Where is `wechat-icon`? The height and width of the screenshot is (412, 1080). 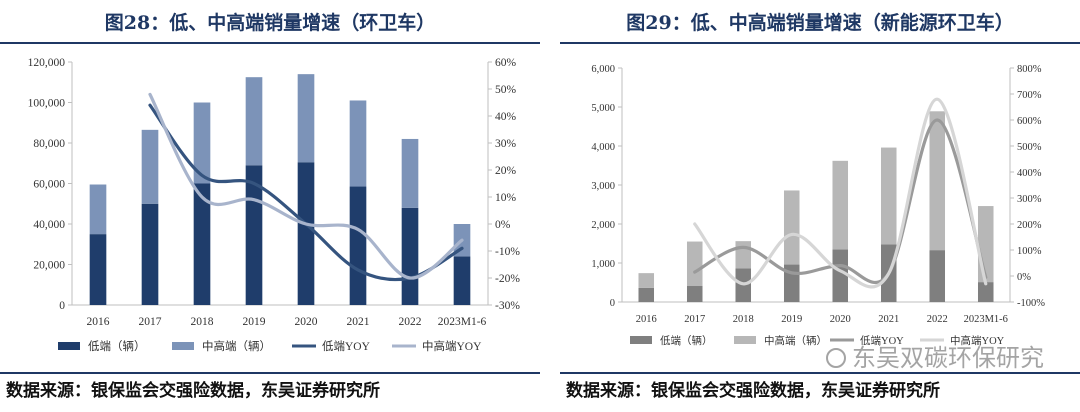
wechat-icon is located at coordinates (836, 358).